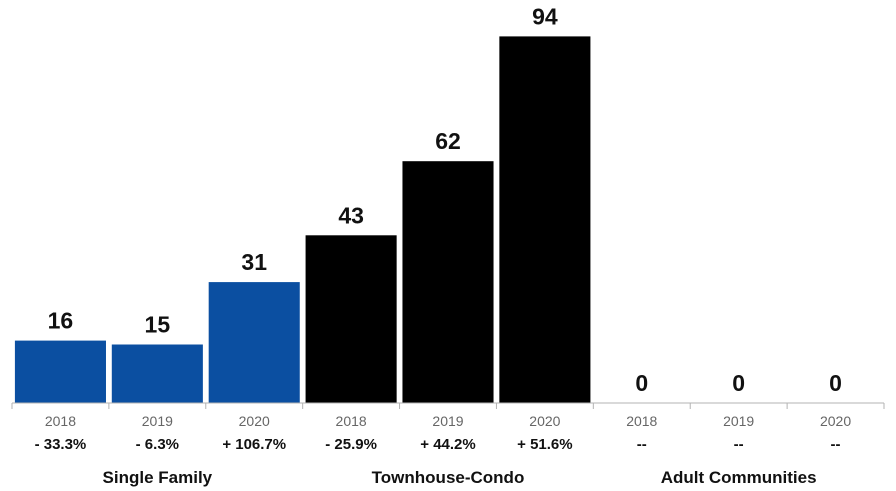 The width and height of the screenshot is (896, 491). Describe the element at coordinates (254, 444) in the screenshot. I see `percent-change-label: + 106.7%` at that location.